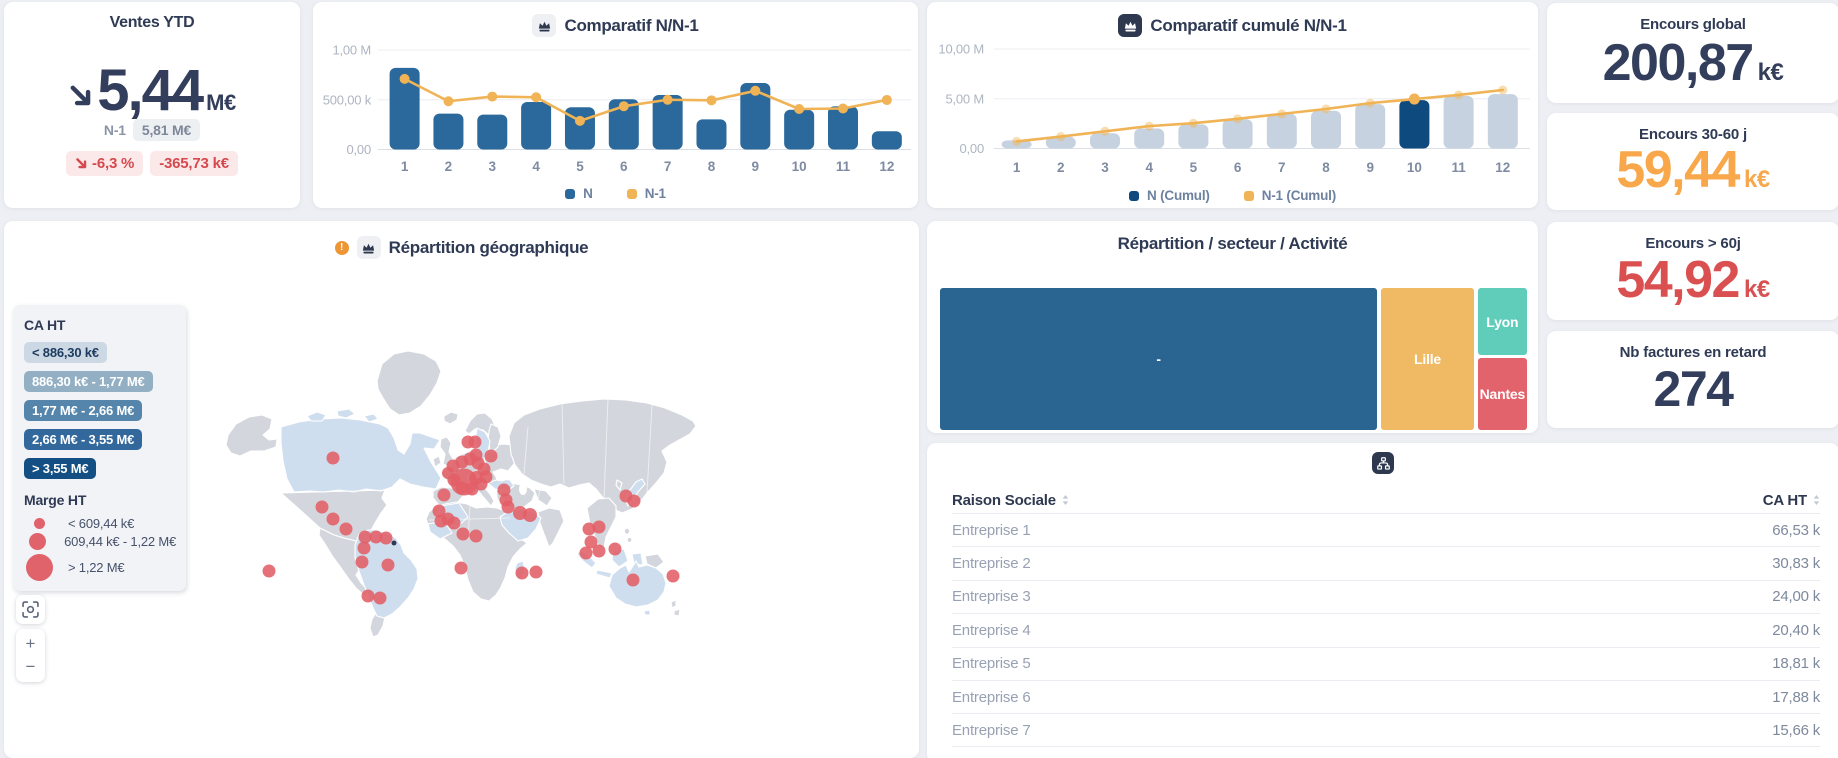 The height and width of the screenshot is (758, 1838). Describe the element at coordinates (615, 193) in the screenshot. I see `comparatif-nn1-legend: N N-1` at that location.